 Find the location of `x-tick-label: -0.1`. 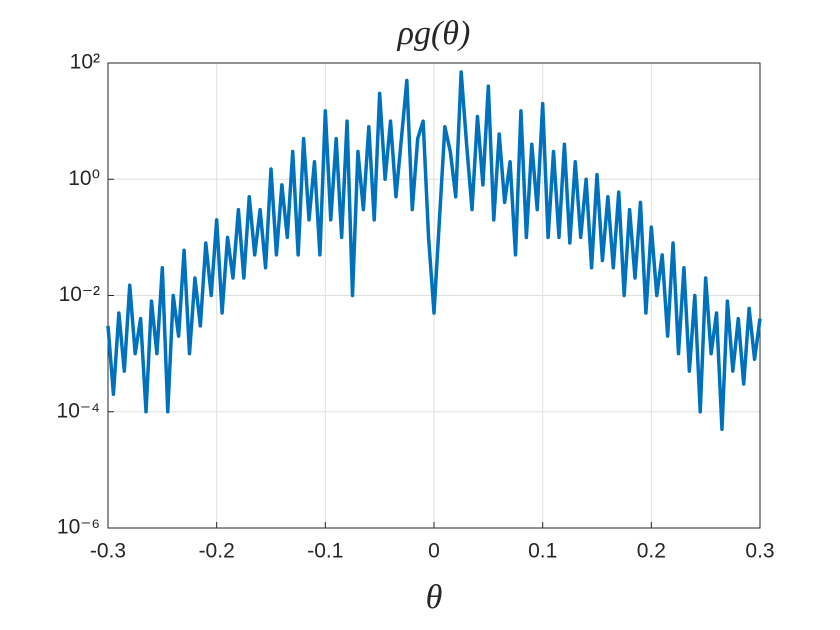

x-tick-label: -0.1 is located at coordinates (325, 551).